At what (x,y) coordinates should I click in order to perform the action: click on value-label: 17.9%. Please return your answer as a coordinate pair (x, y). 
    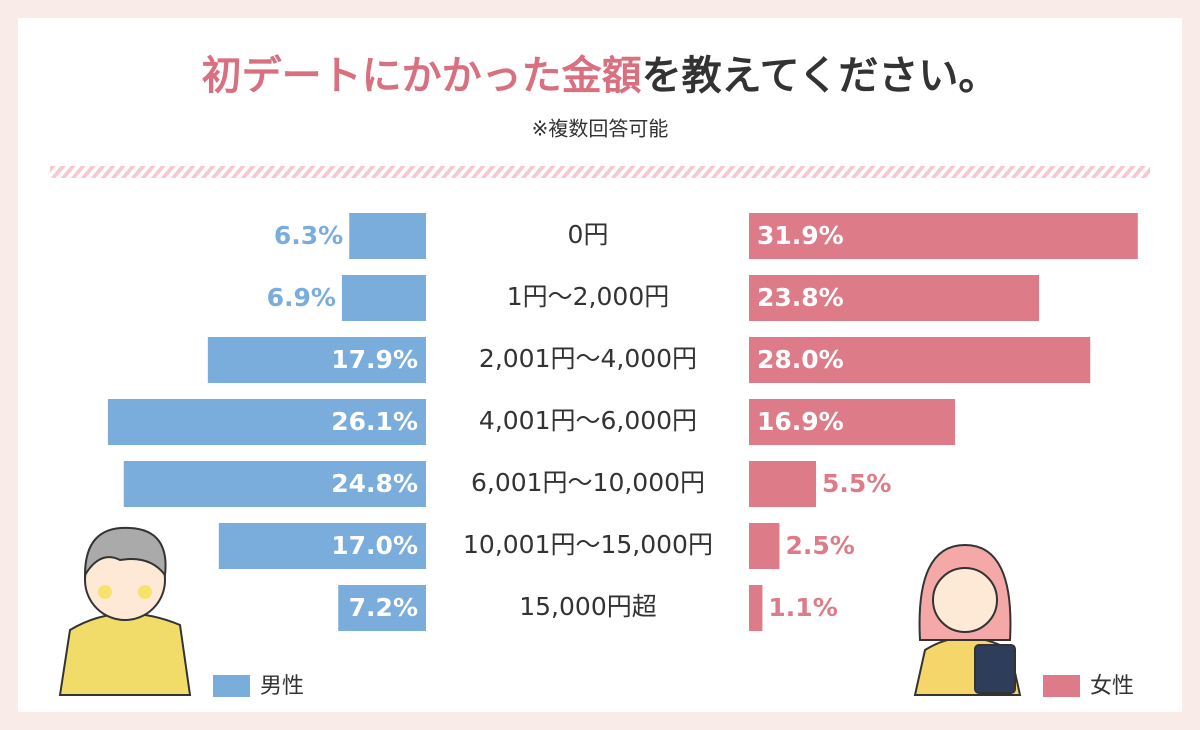
    Looking at the image, I should click on (374, 359).